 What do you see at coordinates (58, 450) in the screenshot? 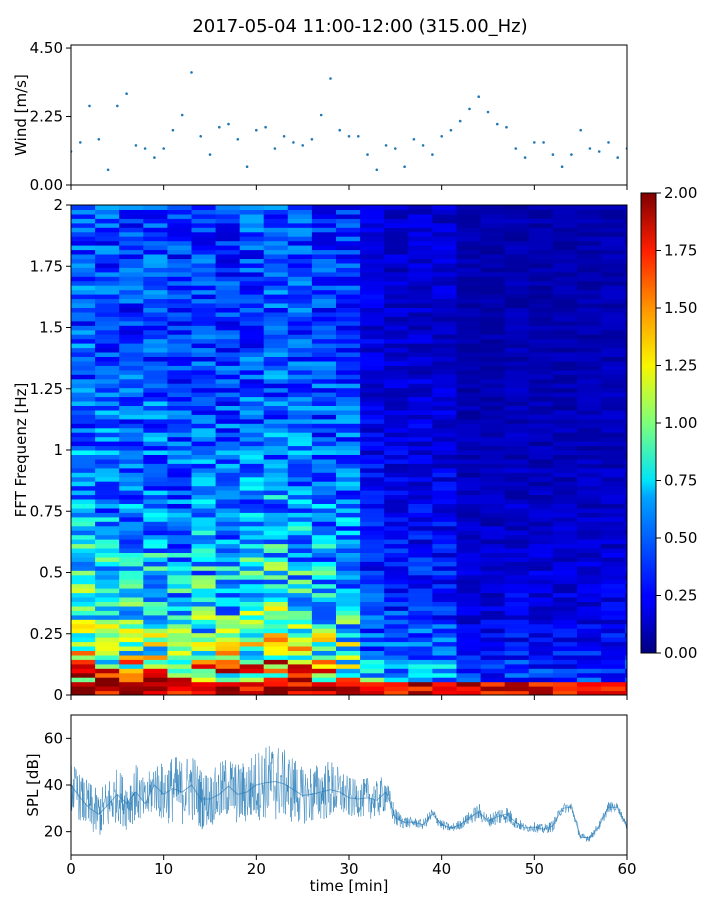
I see `spectrogram-y-tick-label: 1` at bounding box center [58, 450].